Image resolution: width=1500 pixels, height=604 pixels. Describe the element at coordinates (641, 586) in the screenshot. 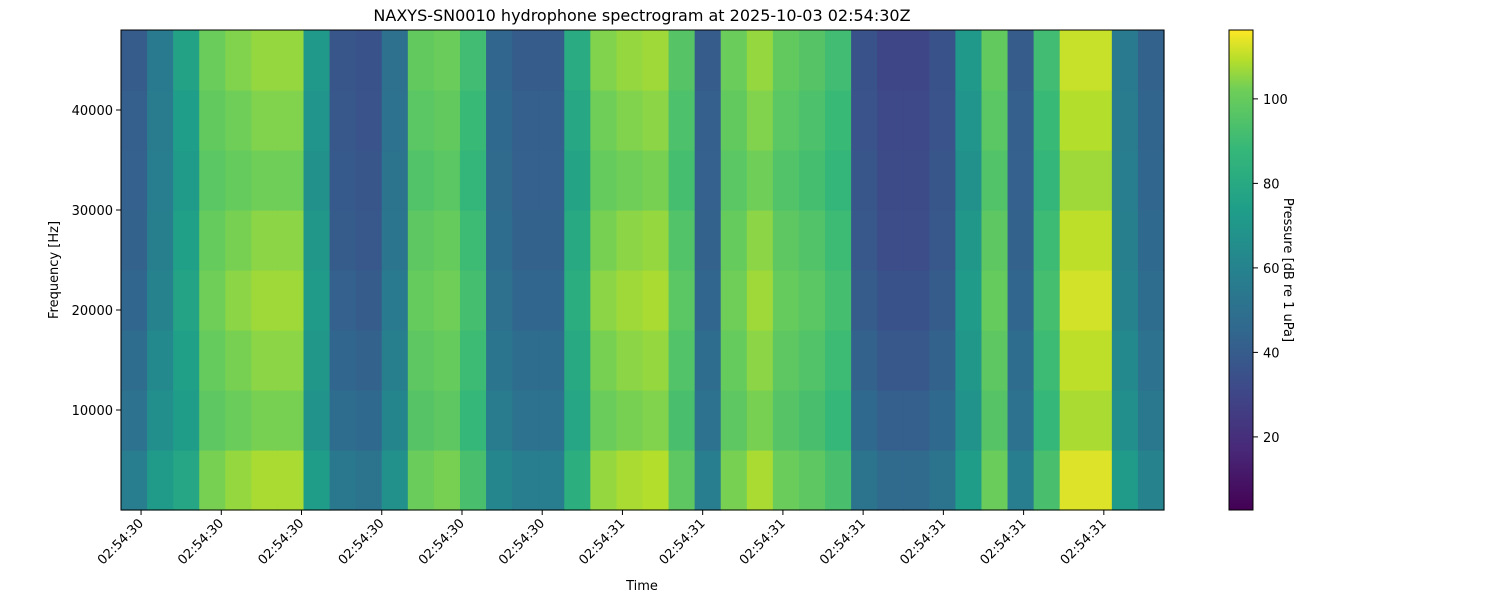

I see `x-axis-label: Time` at that location.